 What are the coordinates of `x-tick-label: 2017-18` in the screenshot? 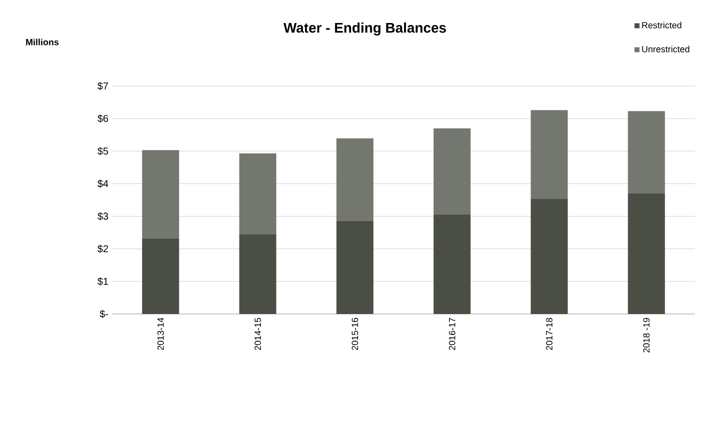 It's located at (549, 334).